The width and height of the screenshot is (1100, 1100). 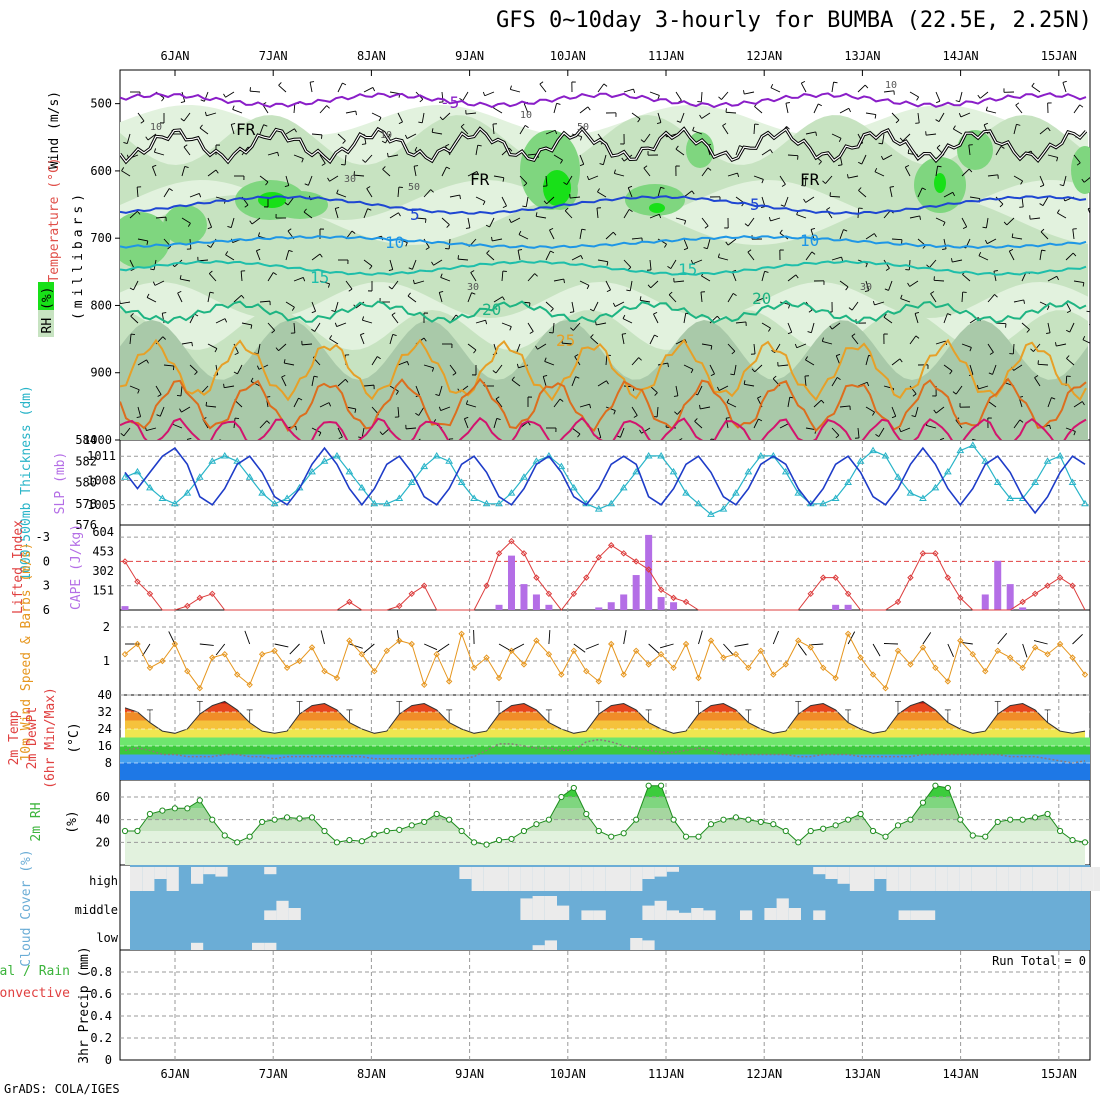 I want to click on cloud-high-cell, so click(x=941, y=879).